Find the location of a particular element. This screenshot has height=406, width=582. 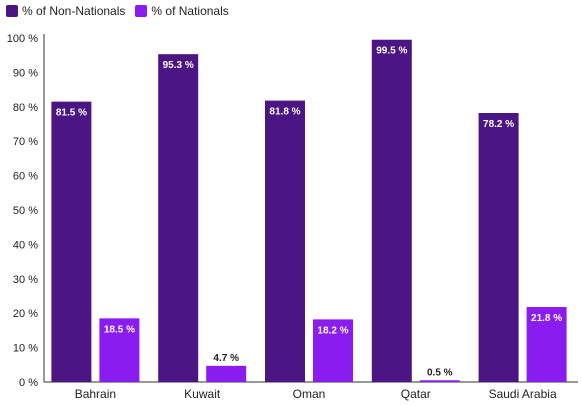

y-tick-label: 80 % is located at coordinates (25, 108).